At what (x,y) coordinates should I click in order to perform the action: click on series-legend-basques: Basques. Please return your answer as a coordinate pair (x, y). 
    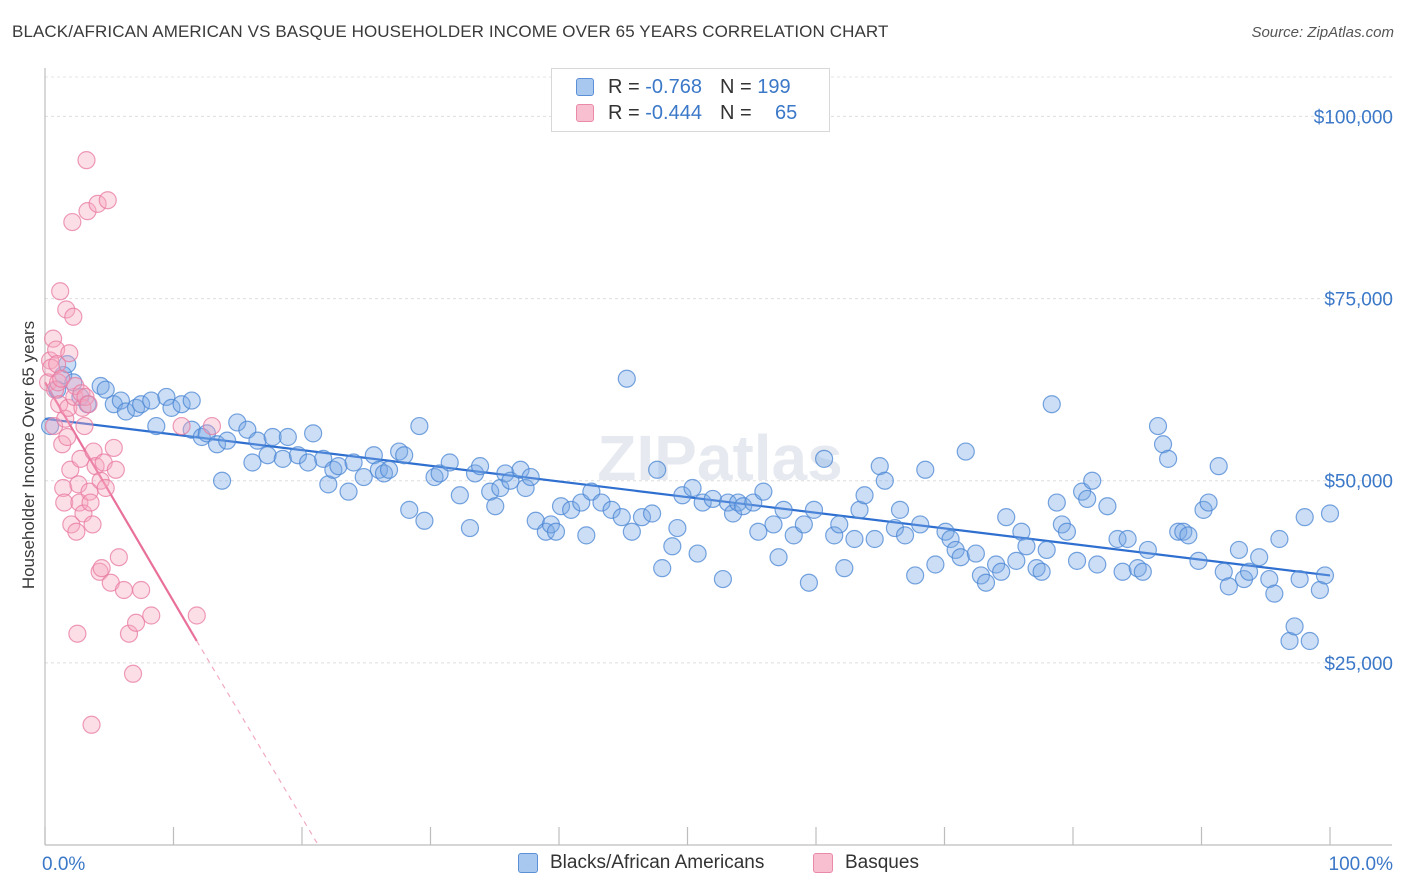
    Looking at the image, I should click on (866, 863).